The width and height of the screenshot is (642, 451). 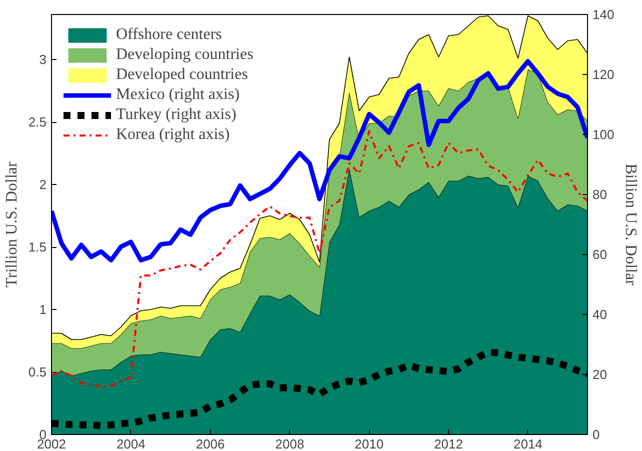 I want to click on x-tick-label: 2004, so click(x=131, y=443).